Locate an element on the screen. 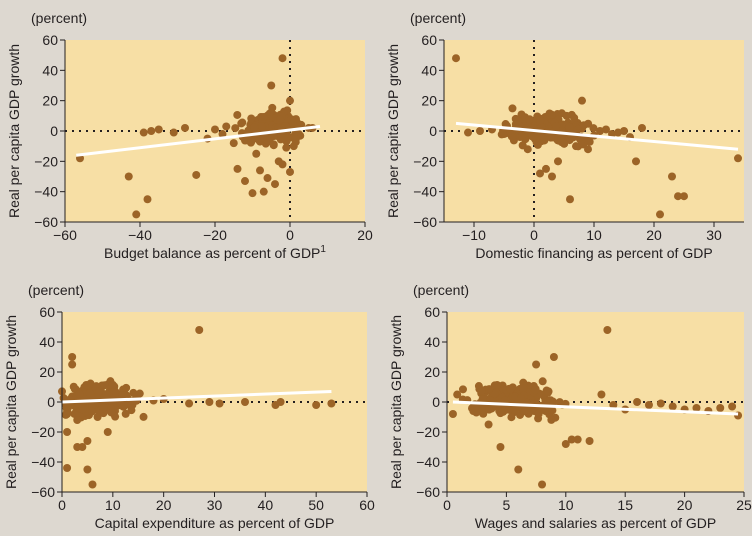  x-axis-title: Domestic financing as percent of GDP is located at coordinates (593, 253).